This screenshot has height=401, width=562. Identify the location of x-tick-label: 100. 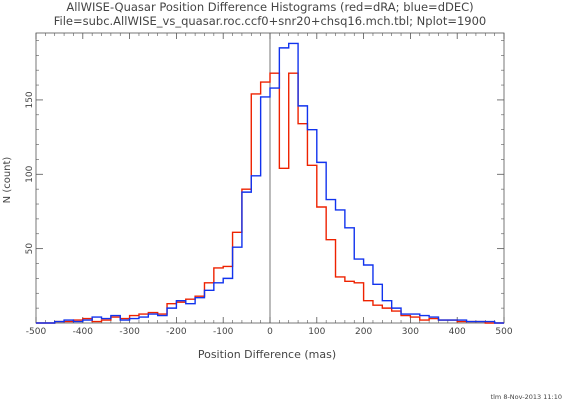
(316, 332).